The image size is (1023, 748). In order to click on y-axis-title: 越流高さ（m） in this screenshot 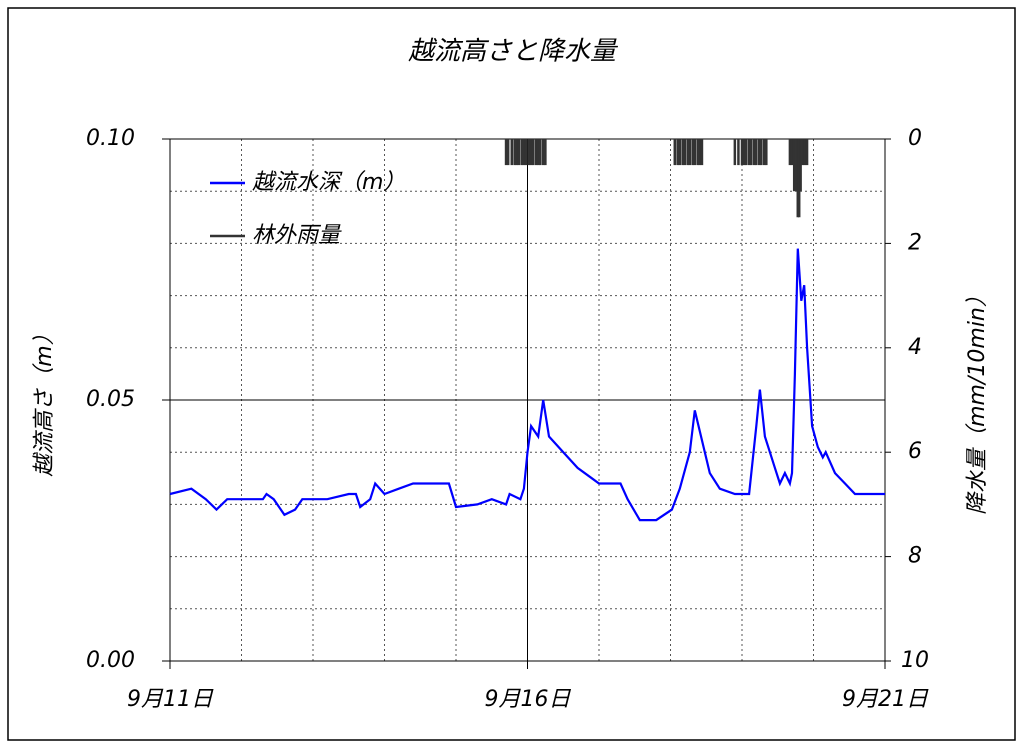, I will do `click(44, 399)`.